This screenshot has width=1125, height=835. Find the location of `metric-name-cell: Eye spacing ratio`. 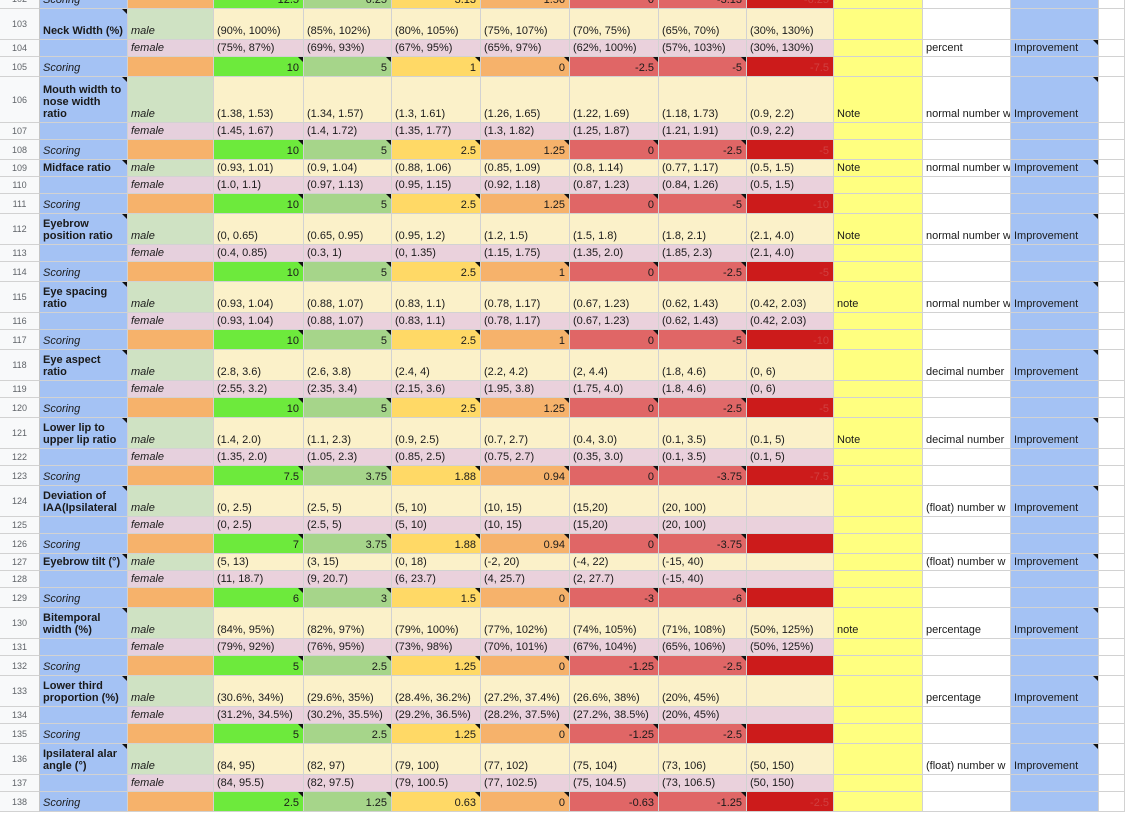

metric-name-cell: Eye spacing ratio is located at coordinates (84, 297).